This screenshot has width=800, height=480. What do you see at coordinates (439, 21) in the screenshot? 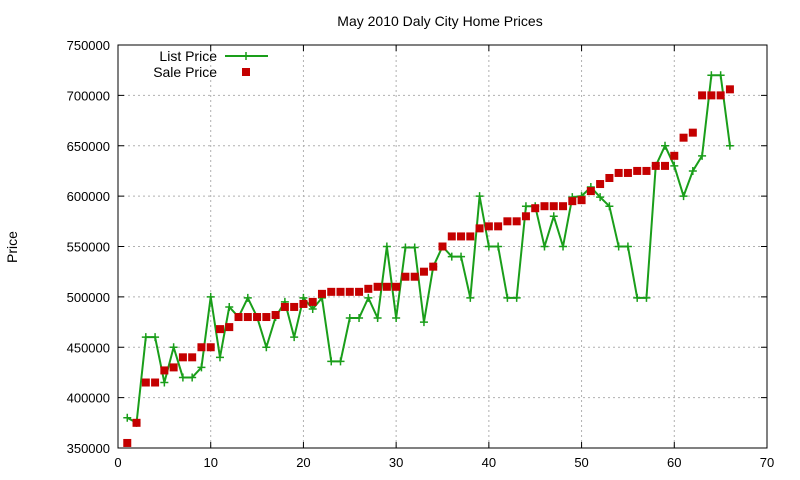
I see `chart-title: May 2010 Daly City Home Prices` at bounding box center [439, 21].